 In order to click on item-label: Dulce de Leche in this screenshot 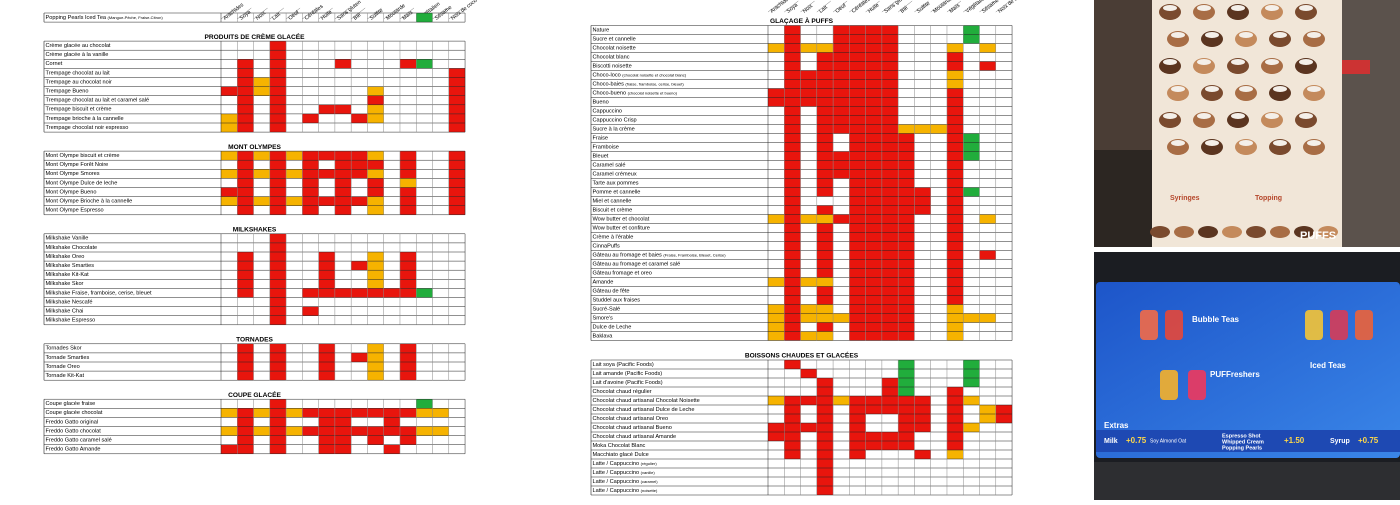, I will do `click(612, 328)`.